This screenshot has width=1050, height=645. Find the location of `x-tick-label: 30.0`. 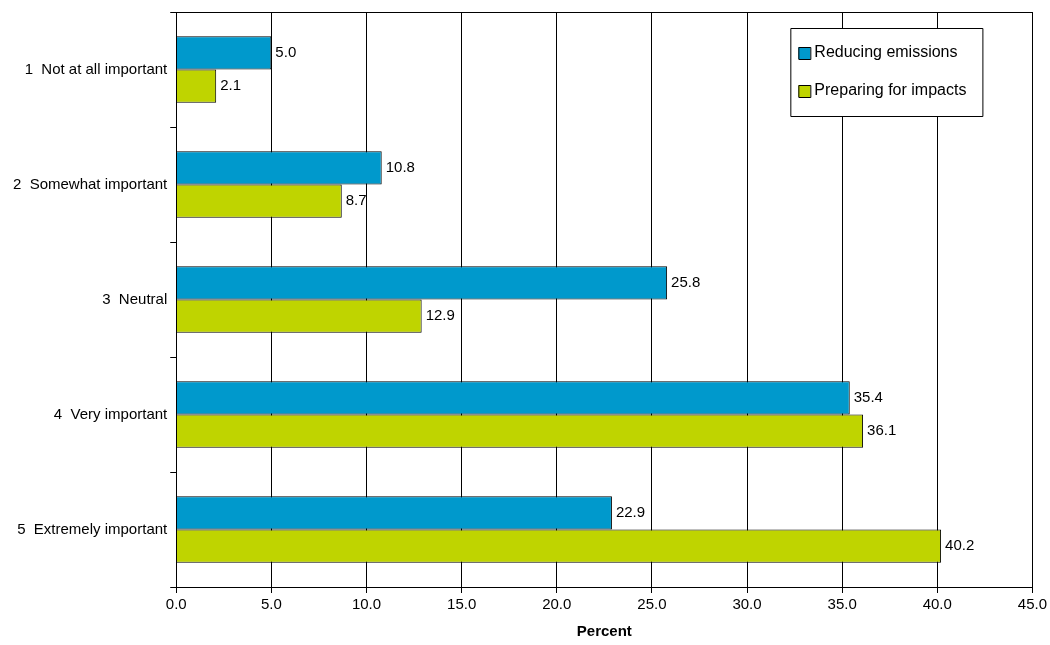

x-tick-label: 30.0 is located at coordinates (747, 604).